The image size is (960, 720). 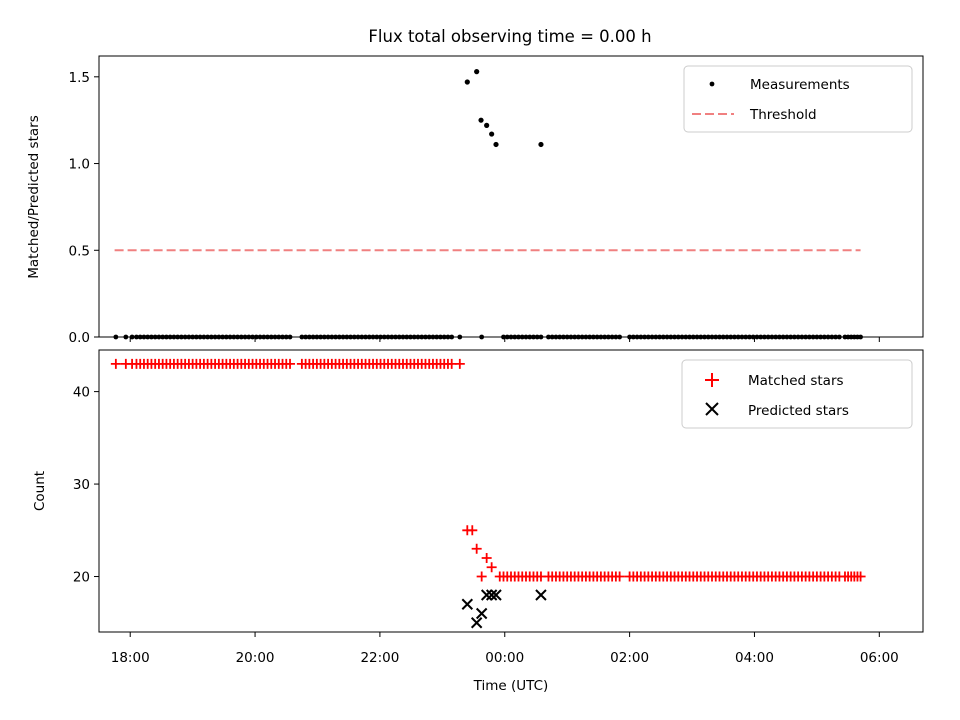 I want to click on count-xtick-label: 06:00, so click(x=879, y=658).